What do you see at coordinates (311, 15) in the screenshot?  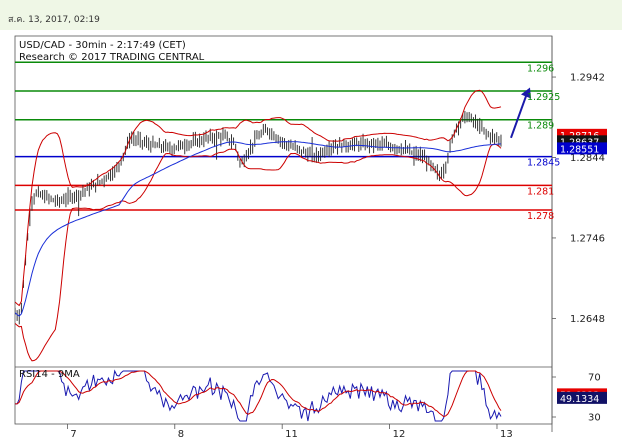 I see `date-bar: ส.ค. 13, 2017, 02:19` at bounding box center [311, 15].